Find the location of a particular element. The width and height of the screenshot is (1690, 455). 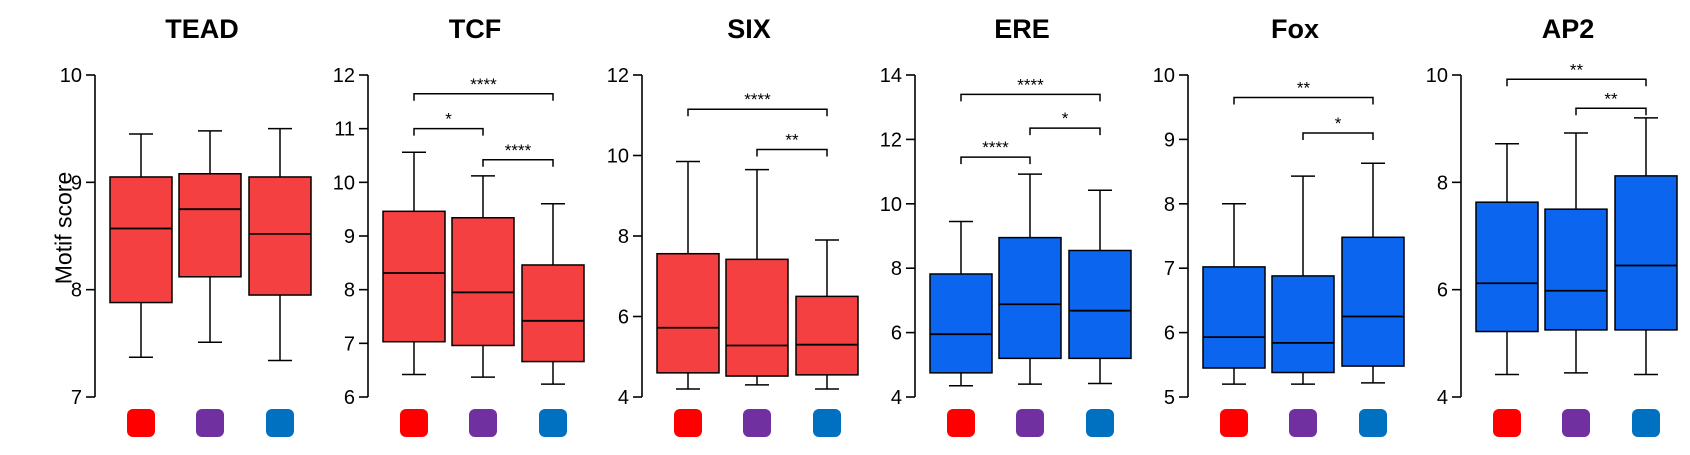

panel-title: Fox is located at coordinates (1295, 29).